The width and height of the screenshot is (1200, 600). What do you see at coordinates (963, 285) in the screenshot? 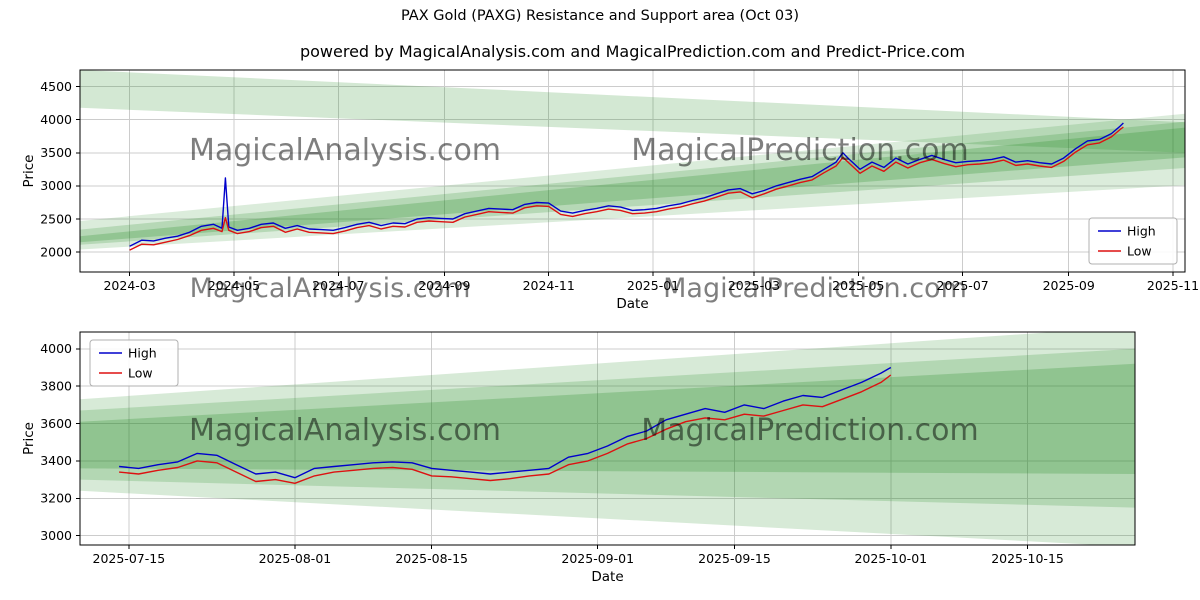
I see `x-tick-label: 2025-07` at bounding box center [963, 285].